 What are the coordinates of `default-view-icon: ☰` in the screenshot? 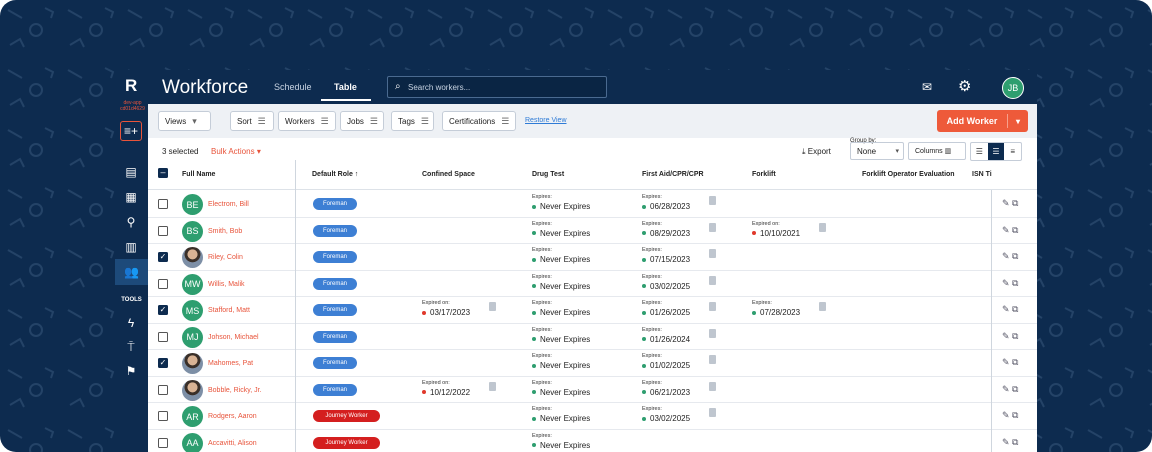 It's located at (996, 151).